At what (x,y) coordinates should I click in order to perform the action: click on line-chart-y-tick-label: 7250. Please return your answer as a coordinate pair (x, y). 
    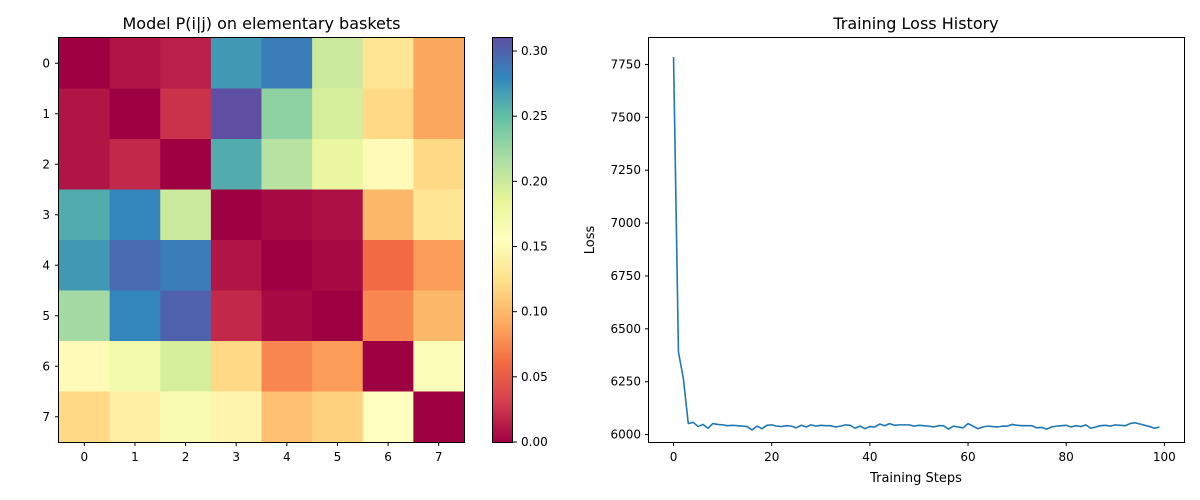
    Looking at the image, I should click on (625, 170).